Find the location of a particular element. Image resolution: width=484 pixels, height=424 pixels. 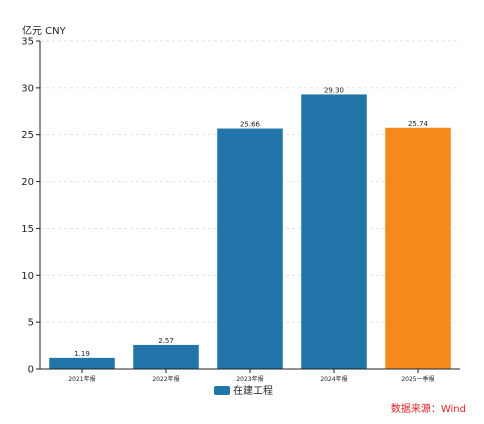

legend-label: 在建工程 is located at coordinates (253, 390).